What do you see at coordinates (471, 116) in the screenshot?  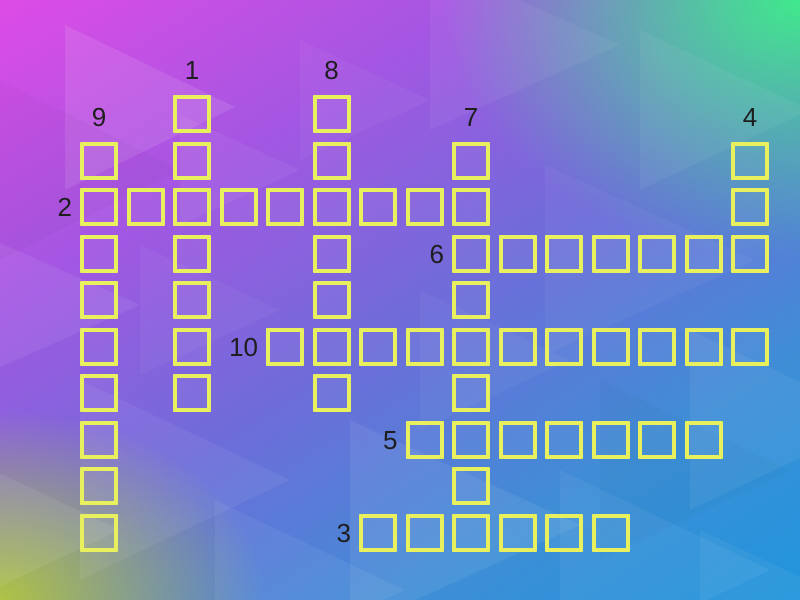 I see `clue-number-label: 7` at bounding box center [471, 116].